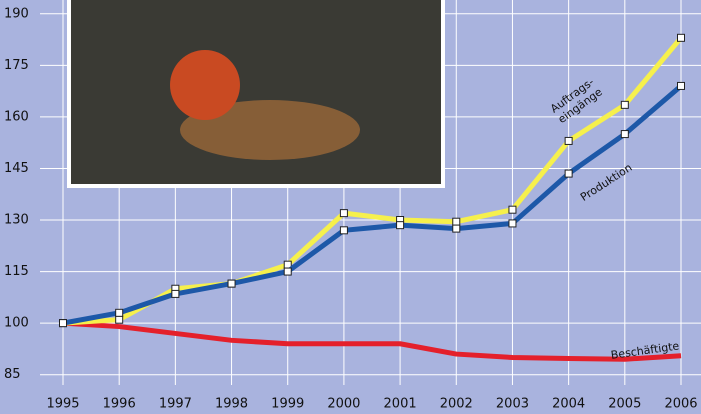  Describe the element at coordinates (16, 168) in the screenshot. I see `y-tick-label: 145` at that location.